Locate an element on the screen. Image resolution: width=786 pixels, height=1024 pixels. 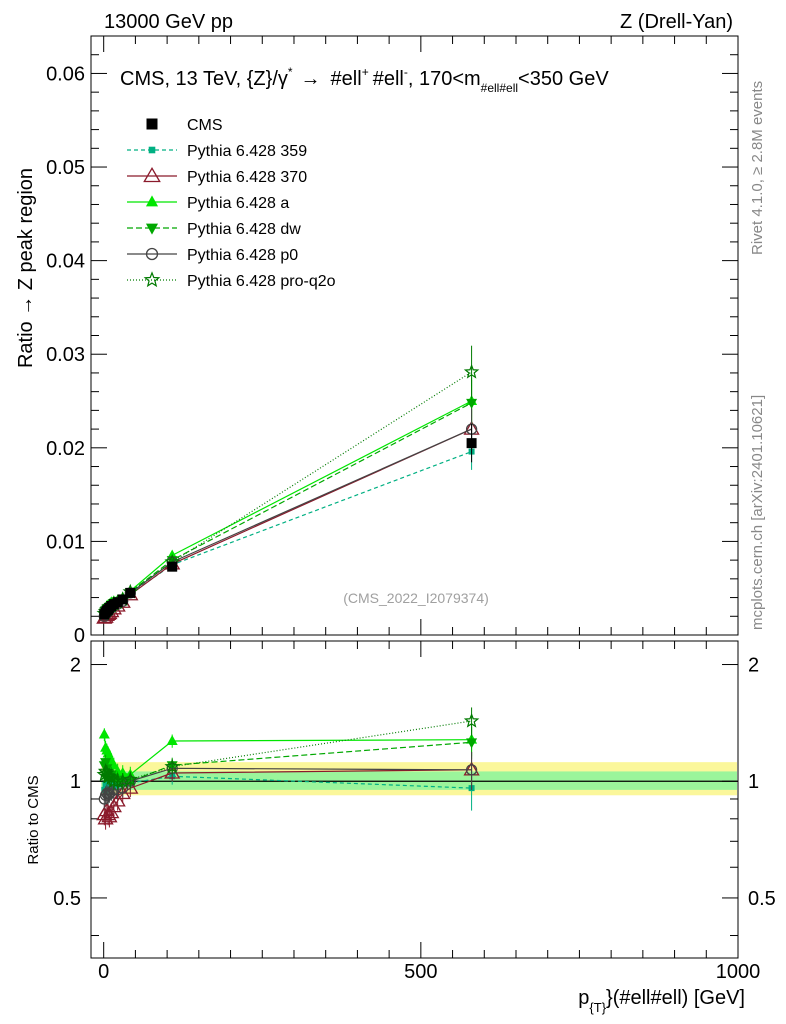
legend-item: Pythia 6.428 359 is located at coordinates (217, 151).